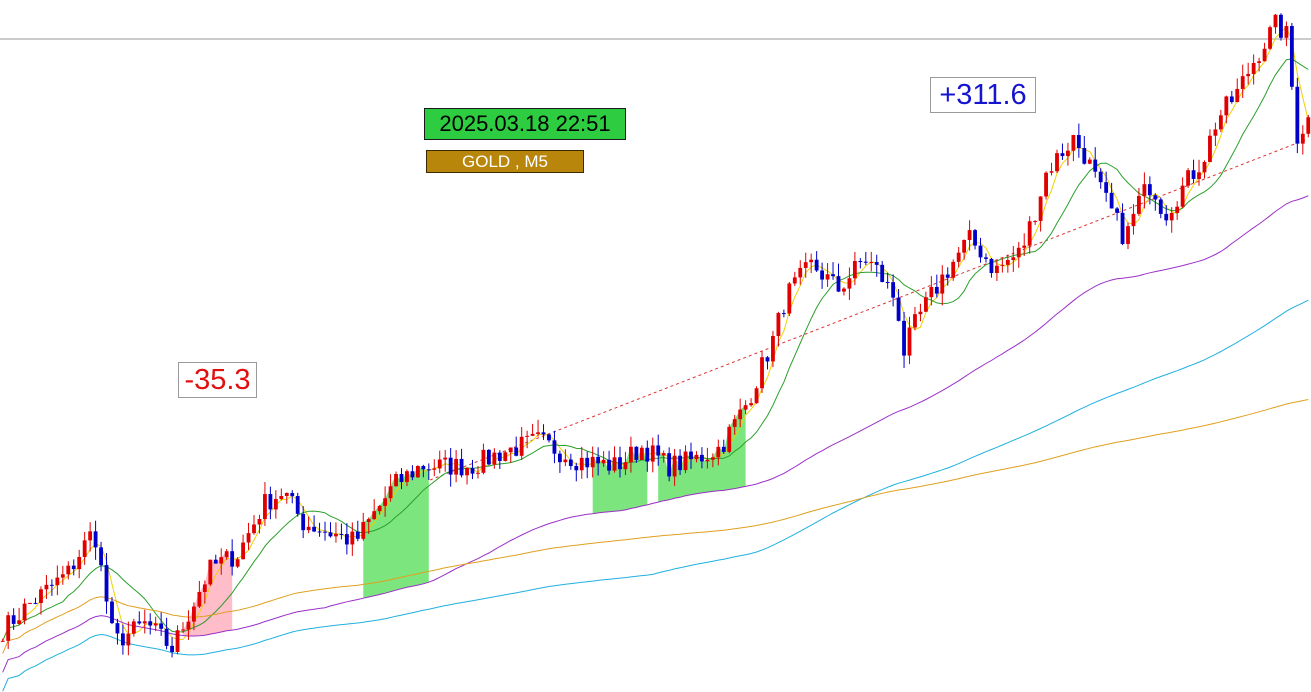  What do you see at coordinates (396, 532) in the screenshot?
I see `fill-zone` at bounding box center [396, 532].